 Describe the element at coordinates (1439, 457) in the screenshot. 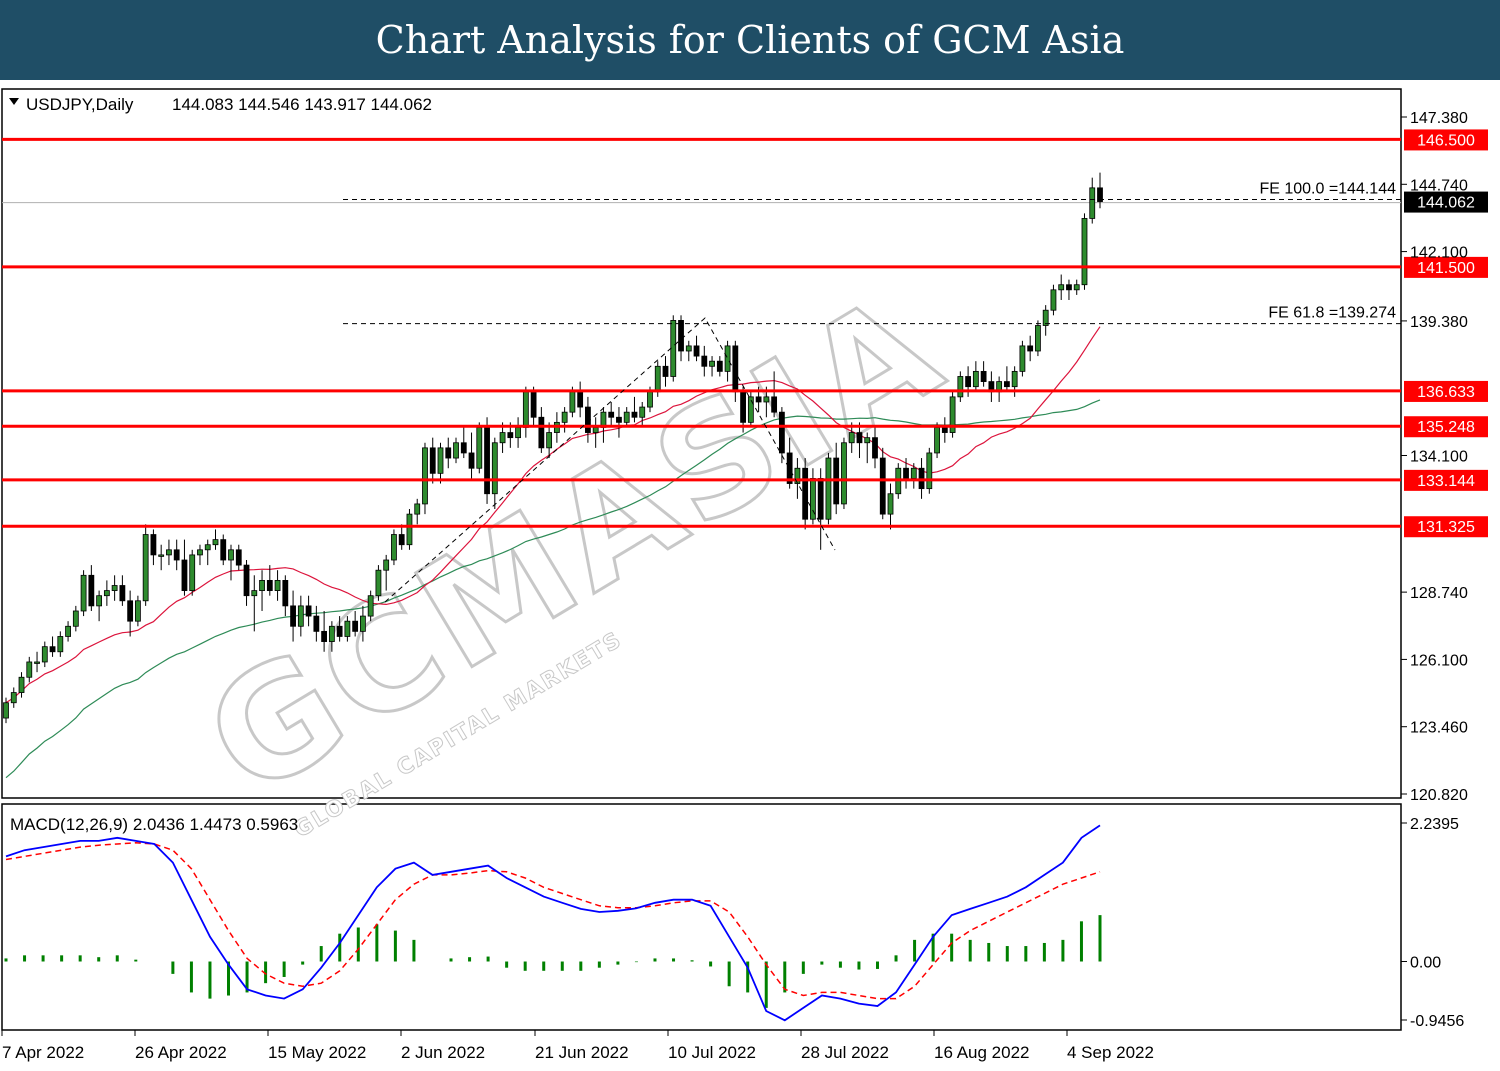

I see `price-axis-label: 134.100` at that location.